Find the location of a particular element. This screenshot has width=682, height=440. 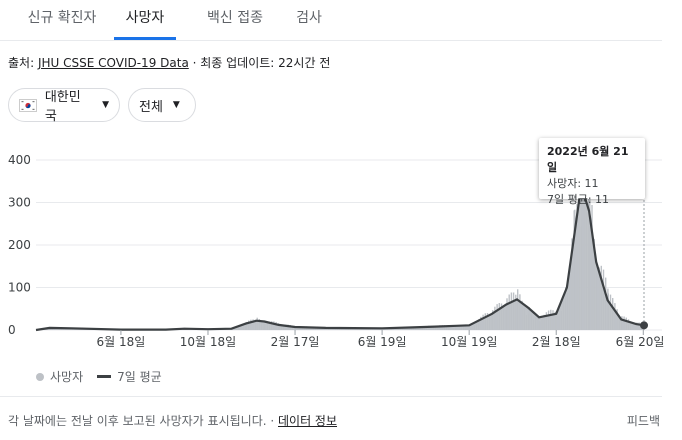

tooltip-date: 2022년 6월 21일 is located at coordinates (588, 159).